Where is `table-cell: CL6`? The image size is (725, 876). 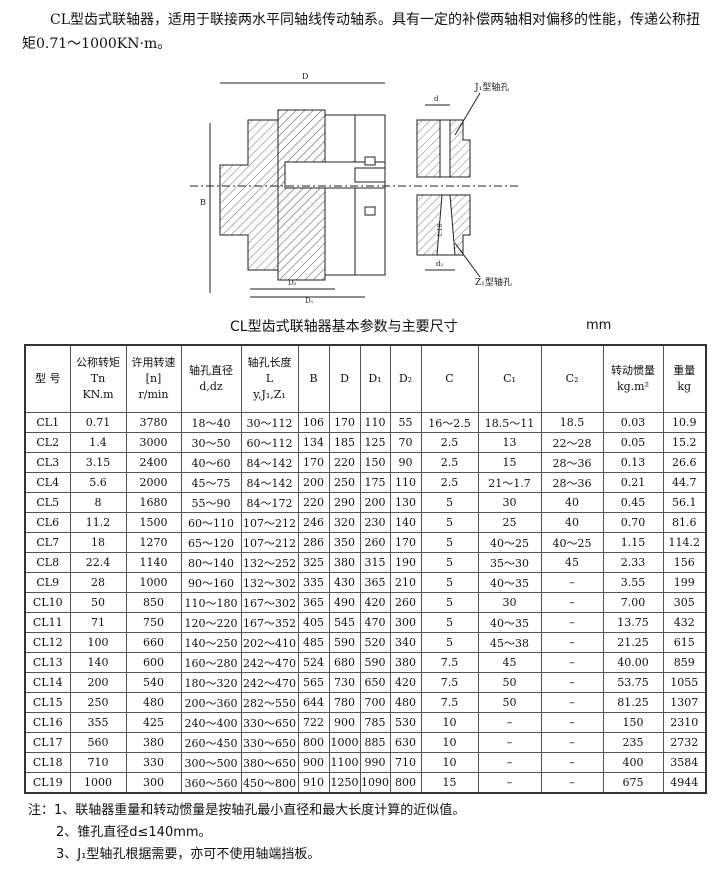
table-cell: CL6 is located at coordinates (47, 522).